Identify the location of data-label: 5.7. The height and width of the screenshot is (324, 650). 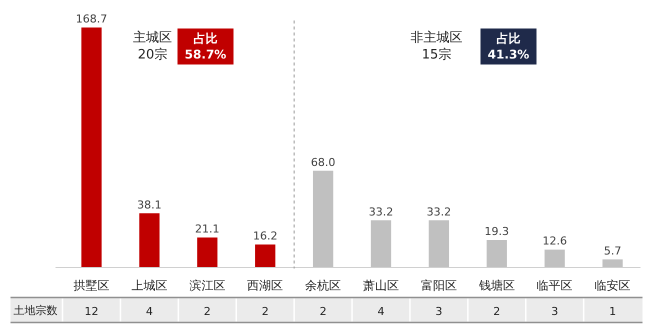
(613, 251).